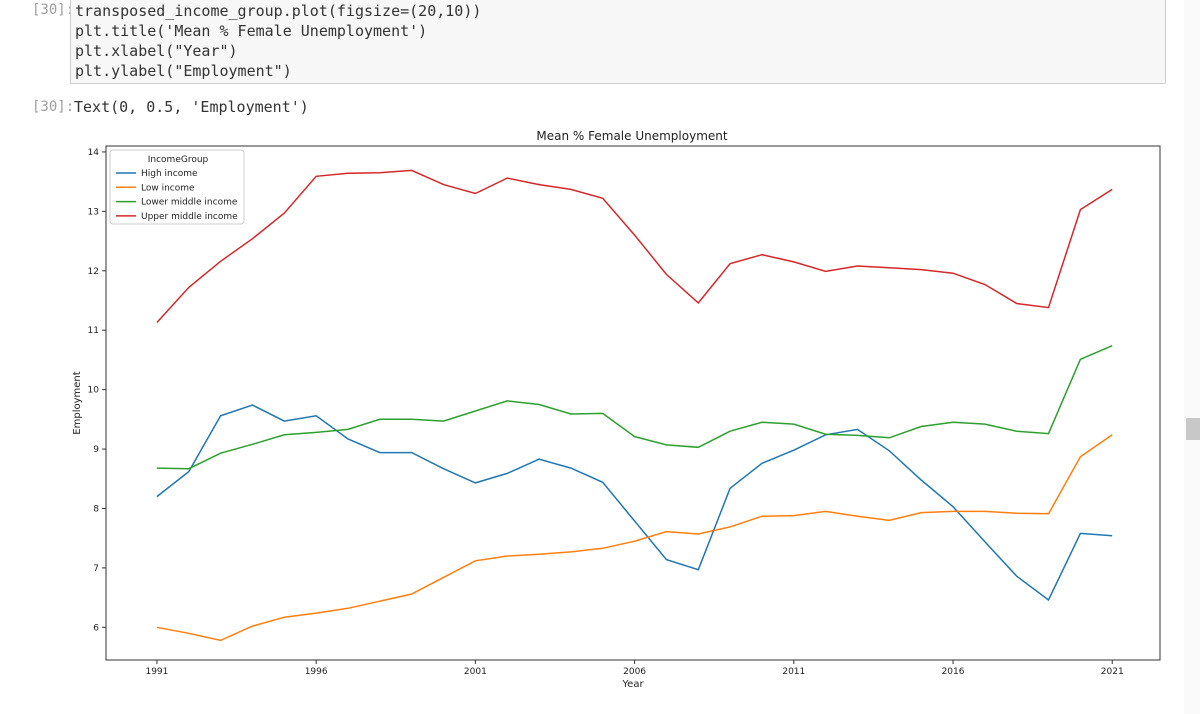  What do you see at coordinates (189, 203) in the screenshot?
I see `legend-label-lower-middle-income: Lower middle income` at bounding box center [189, 203].